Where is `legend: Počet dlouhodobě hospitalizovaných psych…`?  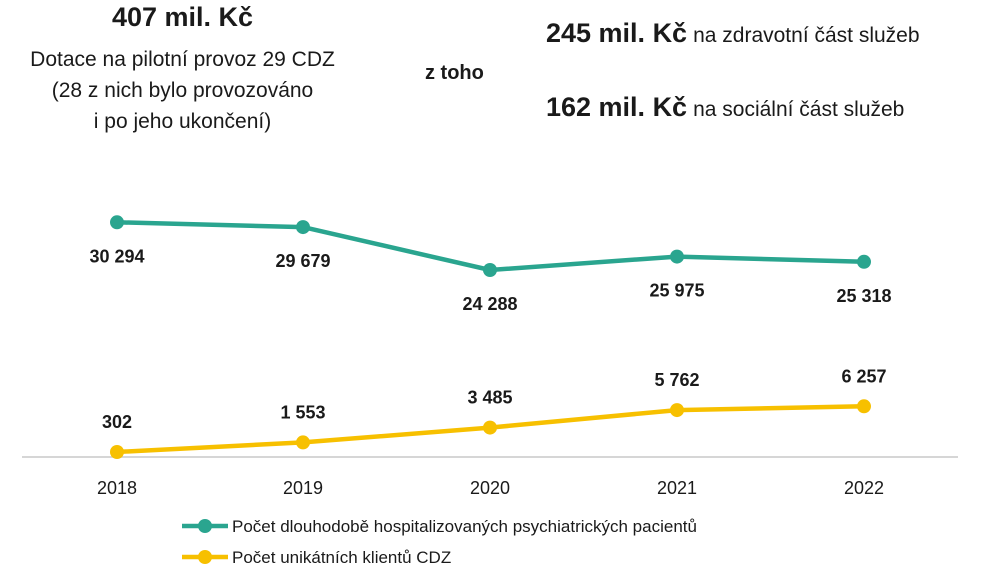
legend: Počet dlouhodobě hospitalizovaných psych… is located at coordinates (439, 542).